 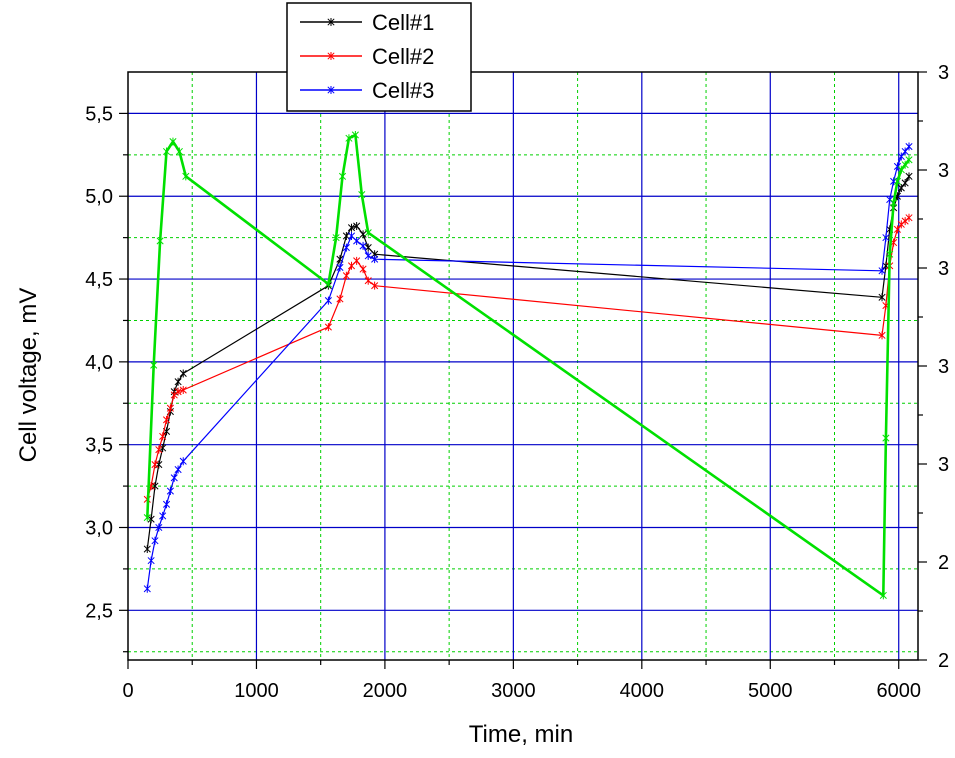 I want to click on legend: Cell#1 Cell#2 Cell#3, so click(x=379, y=57).